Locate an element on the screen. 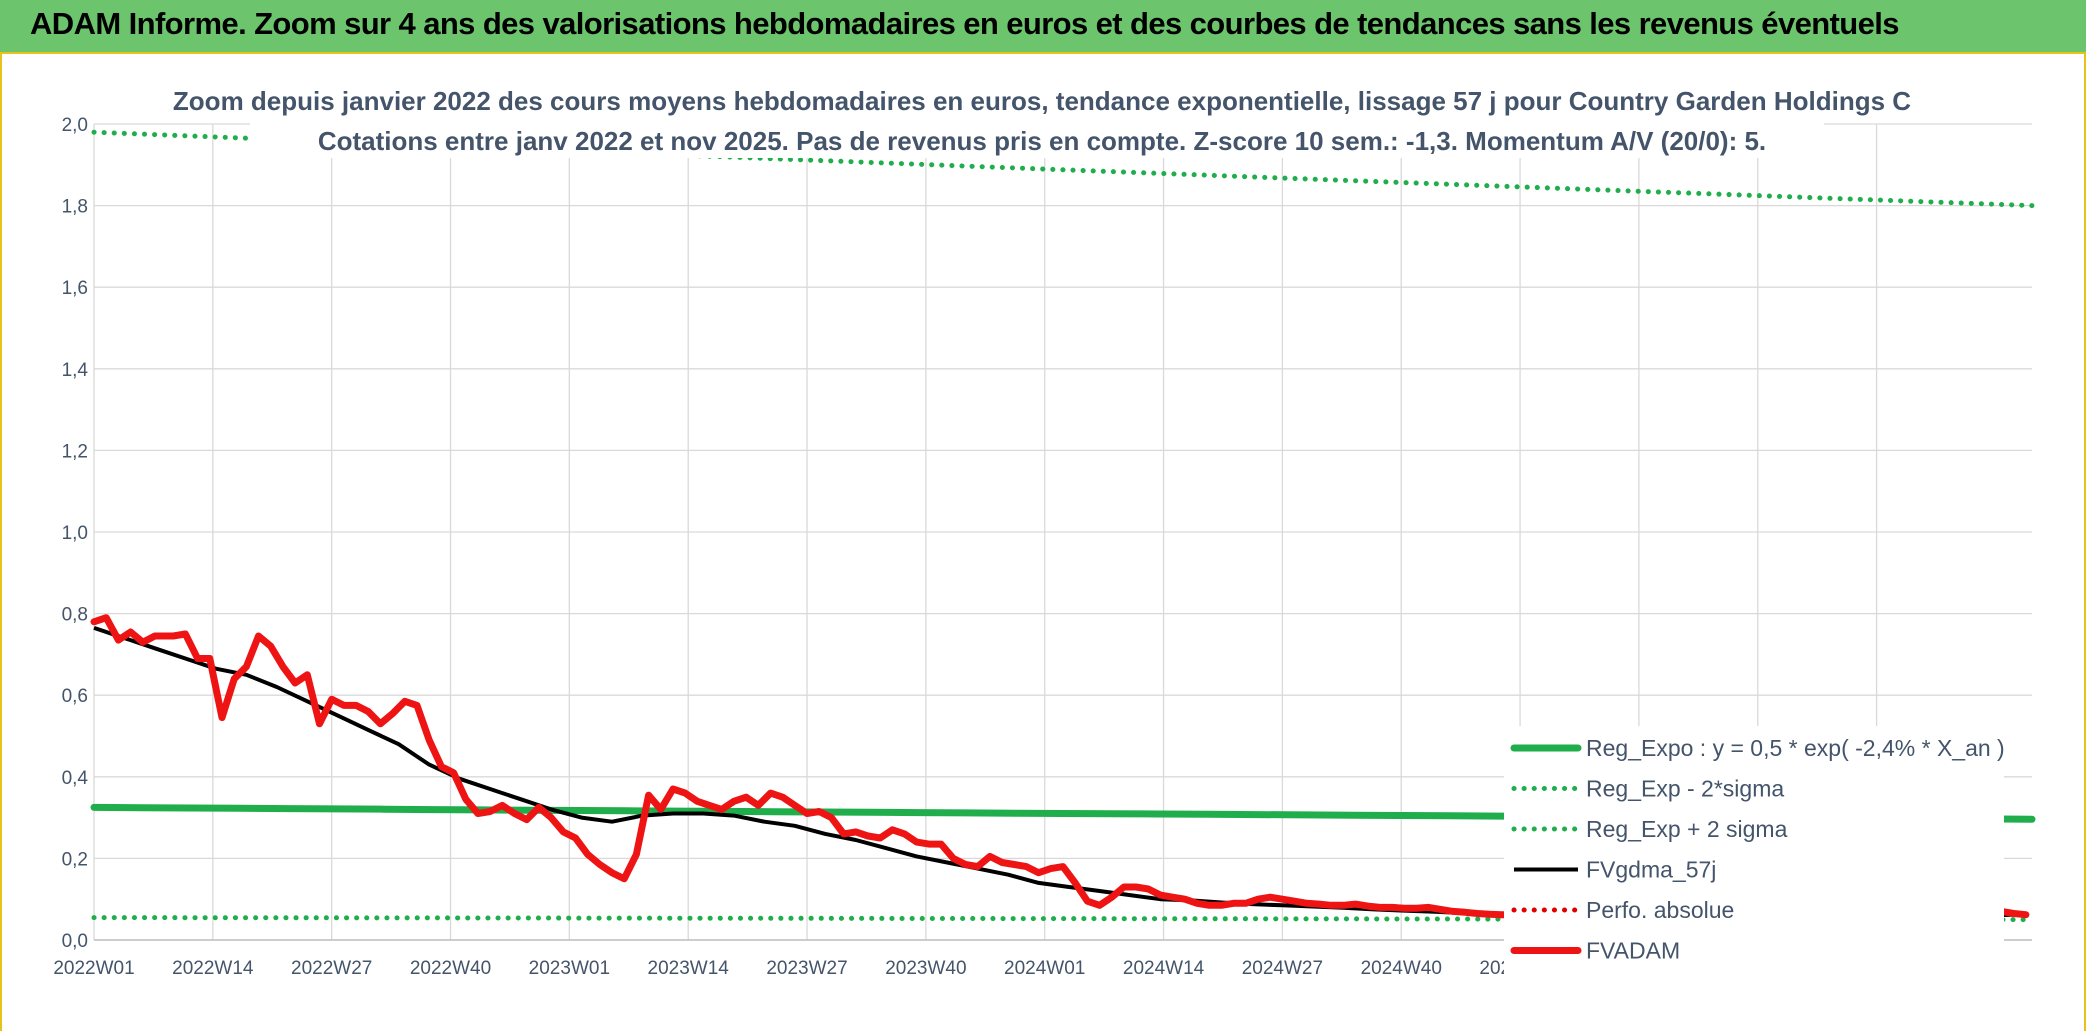  legend-label: Reg_Exp + 2 sigma is located at coordinates (1687, 829).